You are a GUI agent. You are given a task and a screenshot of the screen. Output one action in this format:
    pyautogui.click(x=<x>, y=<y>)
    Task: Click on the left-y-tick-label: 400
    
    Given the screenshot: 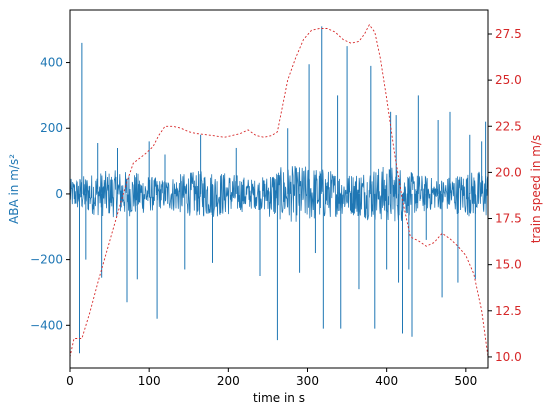 What is the action you would take?
    pyautogui.click(x=51, y=63)
    